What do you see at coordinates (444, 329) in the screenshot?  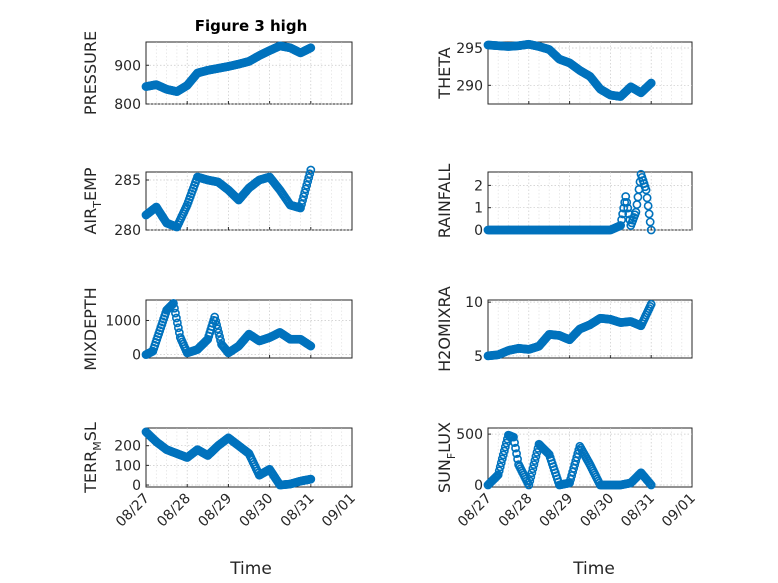 I see `y-axis-label: H2OMIXRA` at bounding box center [444, 329].